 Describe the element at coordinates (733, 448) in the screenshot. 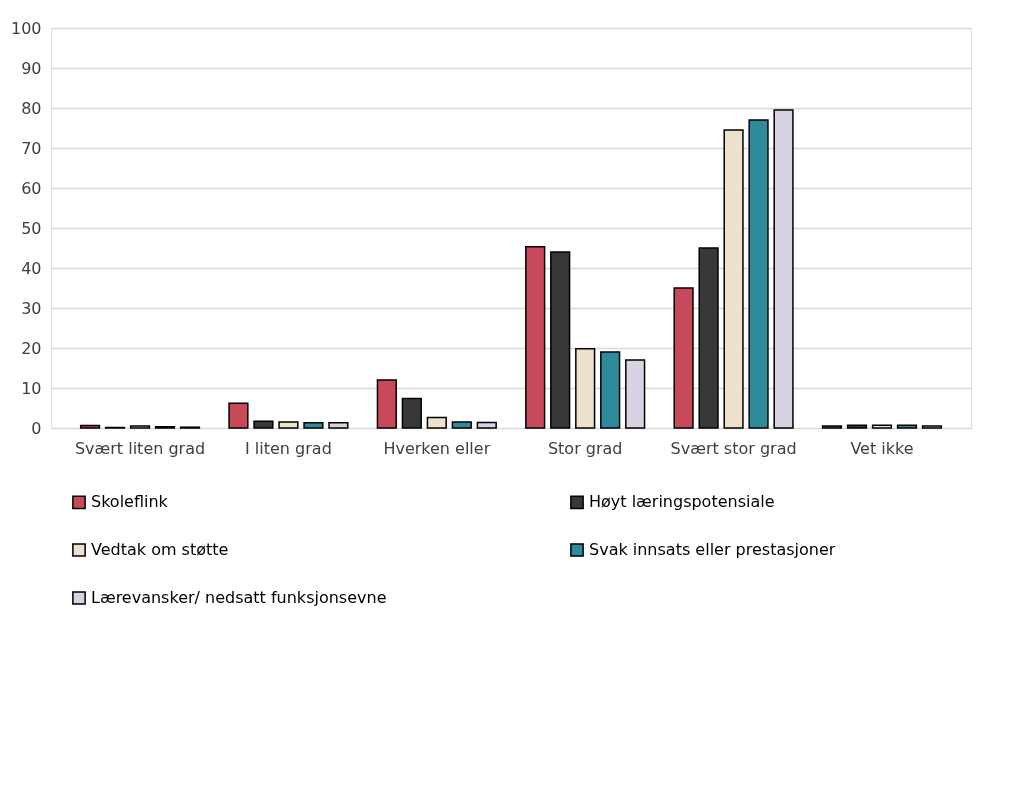

I see `x-tick-label: Svært stor grad` at that location.